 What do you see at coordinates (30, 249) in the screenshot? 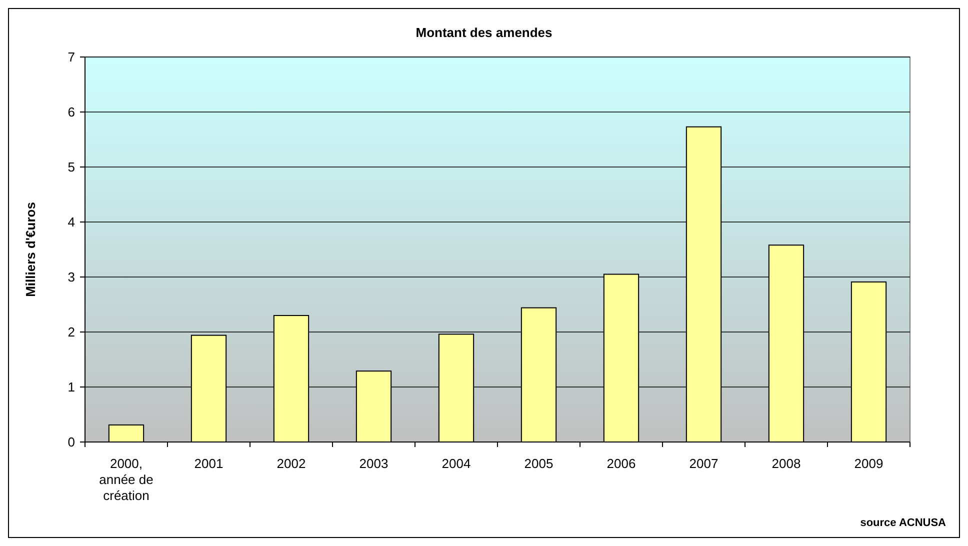
I see `y-axis-title: Milliers d'€uros` at bounding box center [30, 249].